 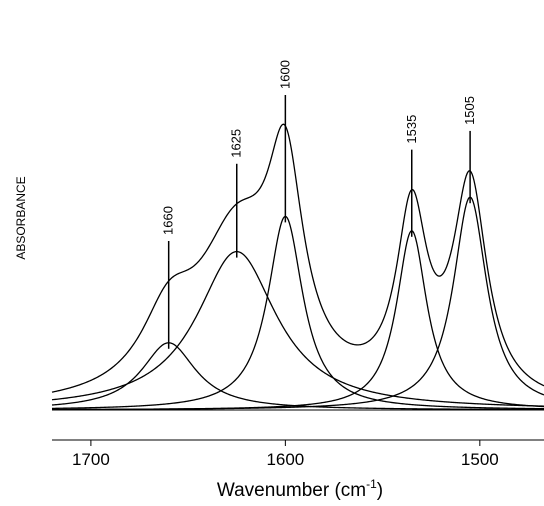 I want to click on peak-label-1505: 1505, so click(x=469, y=110).